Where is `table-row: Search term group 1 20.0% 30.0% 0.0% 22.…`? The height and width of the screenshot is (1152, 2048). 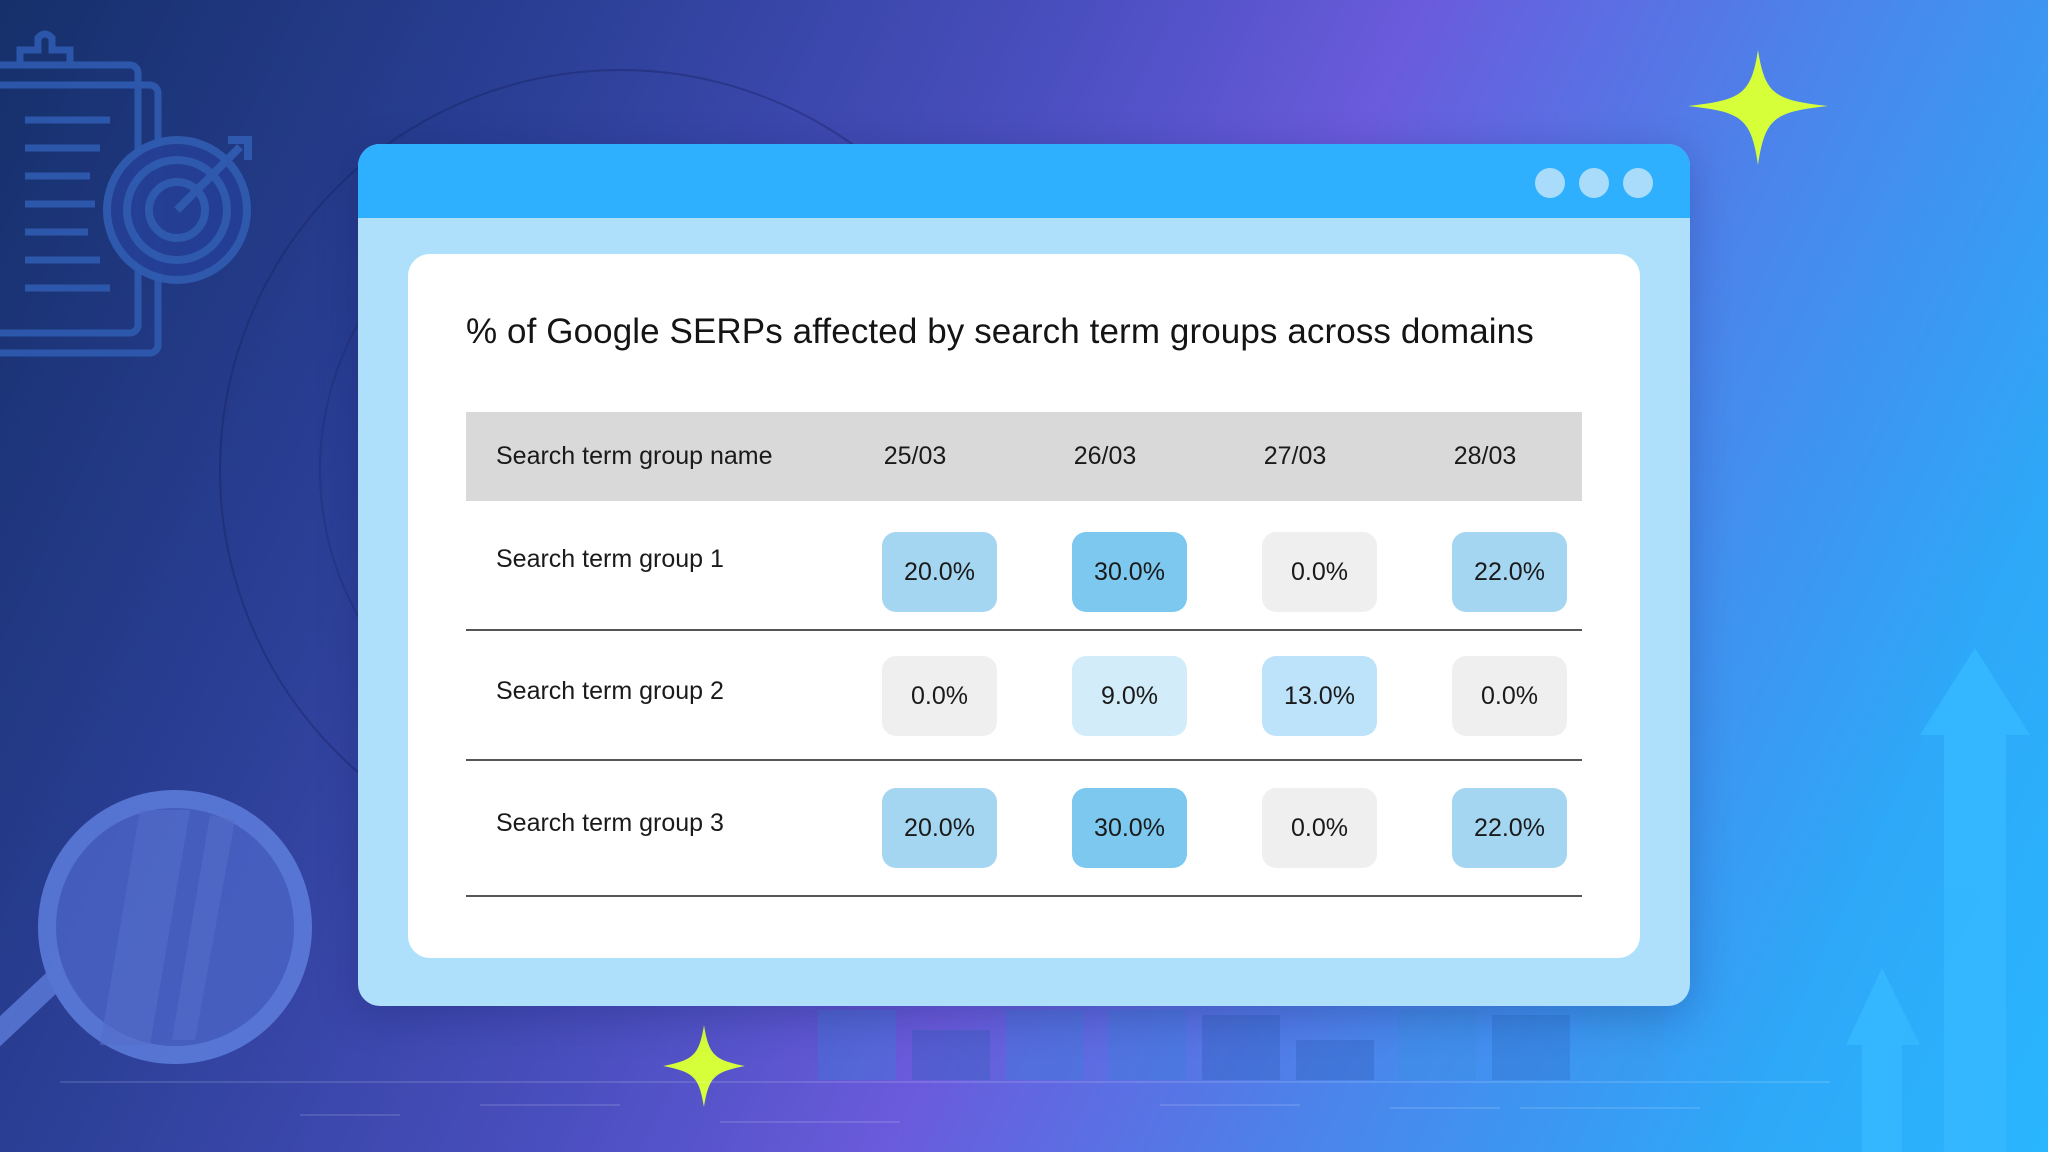
table-row: Search term group 1 20.0% 30.0% 0.0% 22.… is located at coordinates (1024, 566).